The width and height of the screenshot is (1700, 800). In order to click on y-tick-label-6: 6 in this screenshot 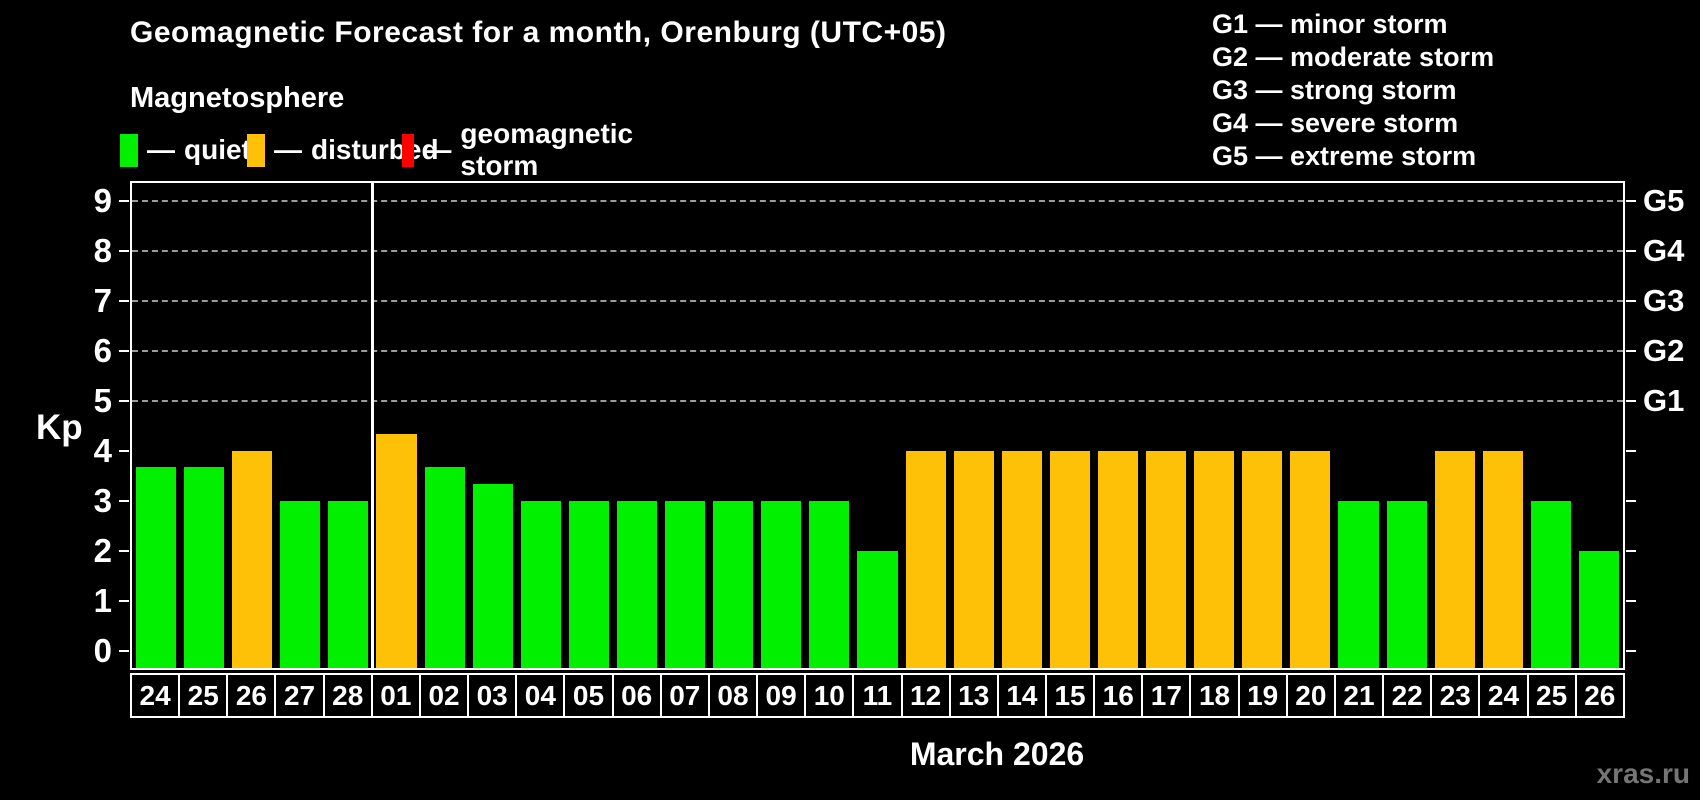, I will do `click(102, 351)`.